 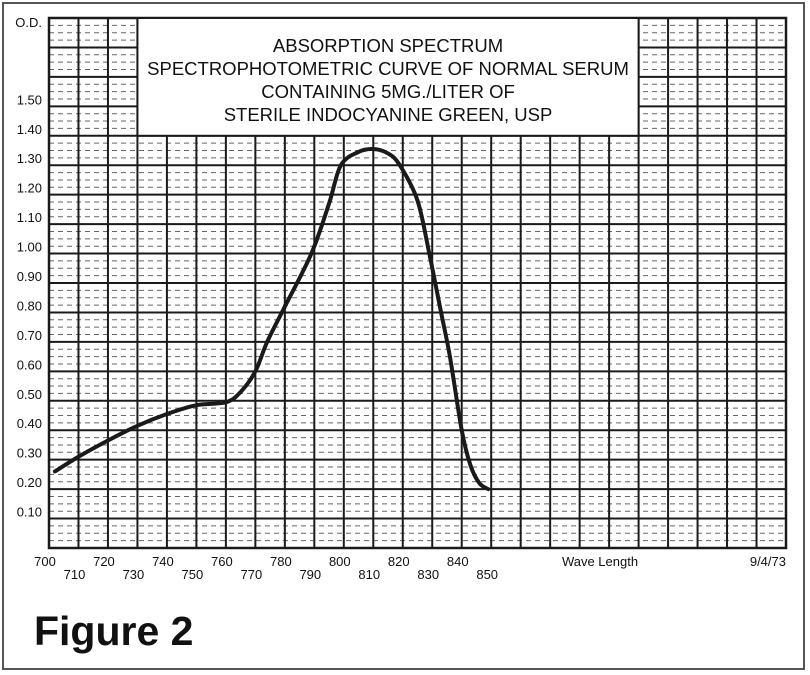 What do you see at coordinates (29, 423) in the screenshot?
I see `y-tick-label: 0.40` at bounding box center [29, 423].